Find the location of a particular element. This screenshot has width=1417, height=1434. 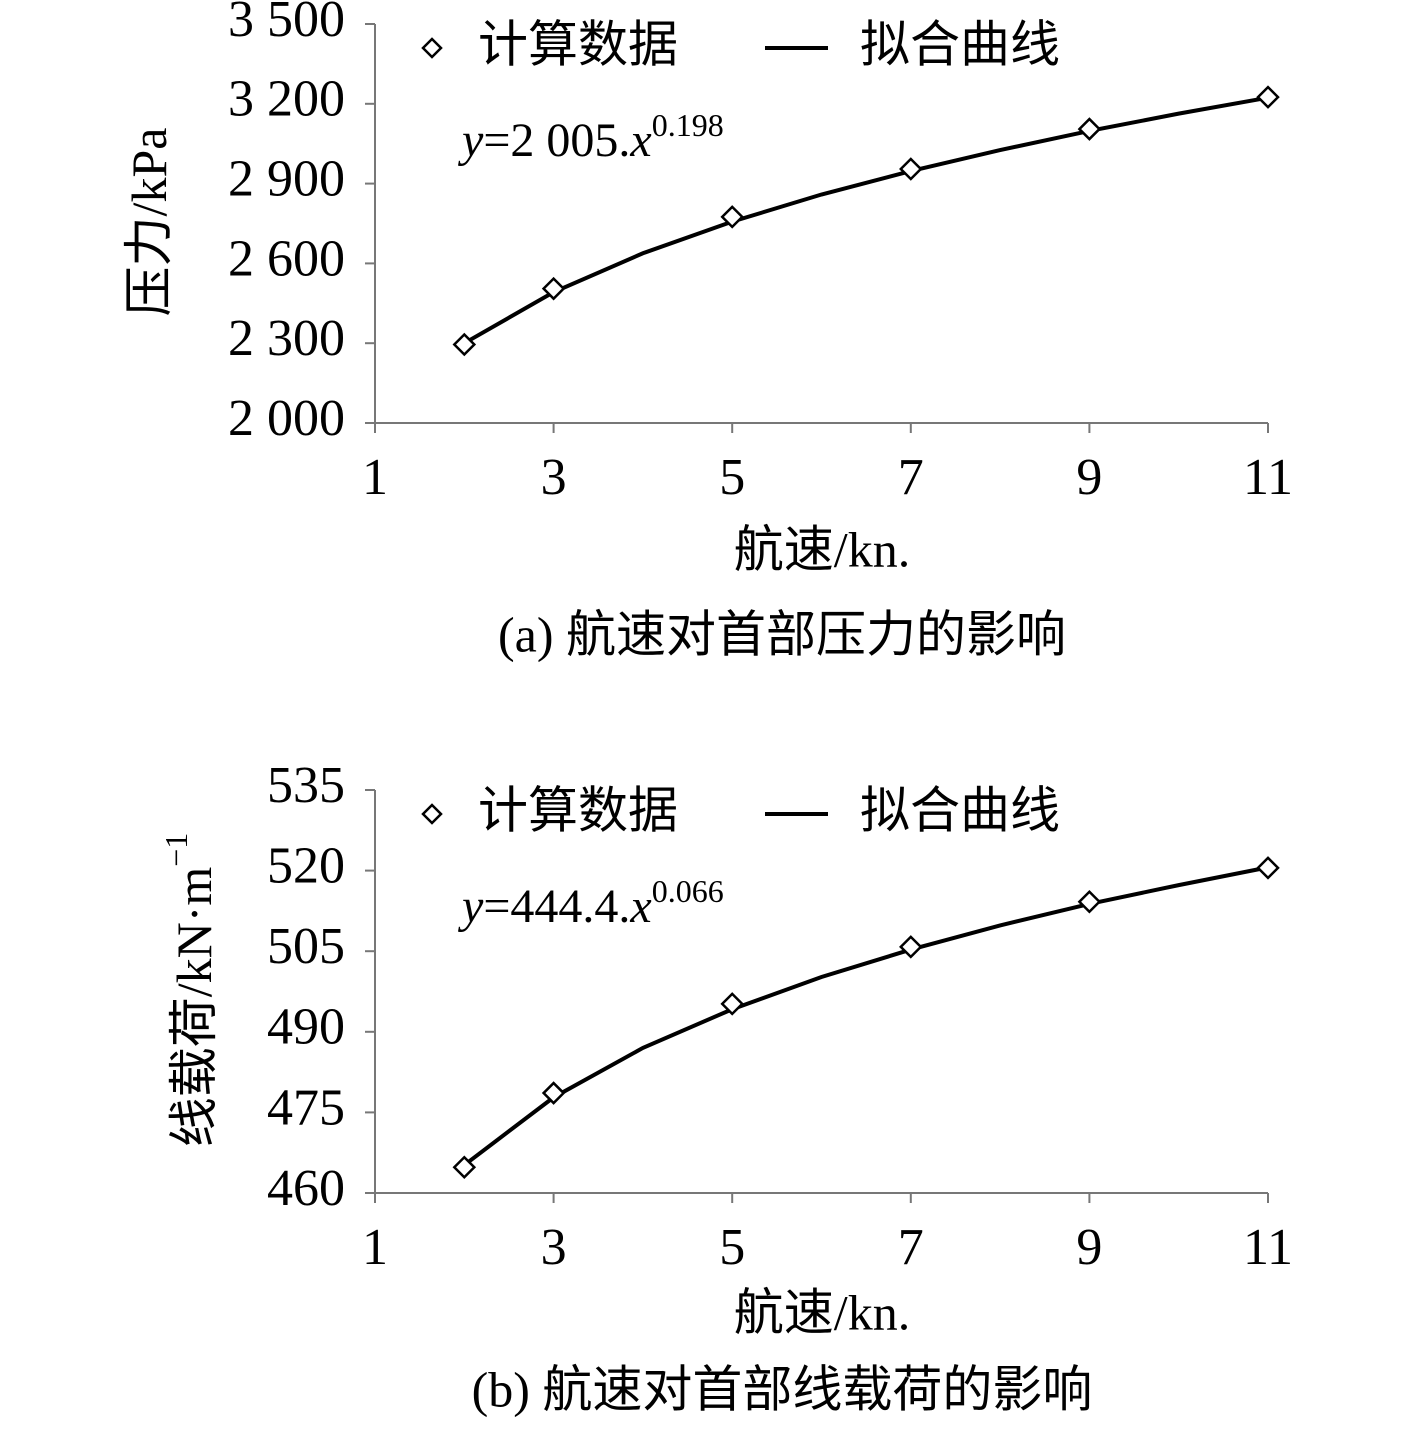

y-axis-label: 线载荷/kN·m−1 is located at coordinates (190, 990).